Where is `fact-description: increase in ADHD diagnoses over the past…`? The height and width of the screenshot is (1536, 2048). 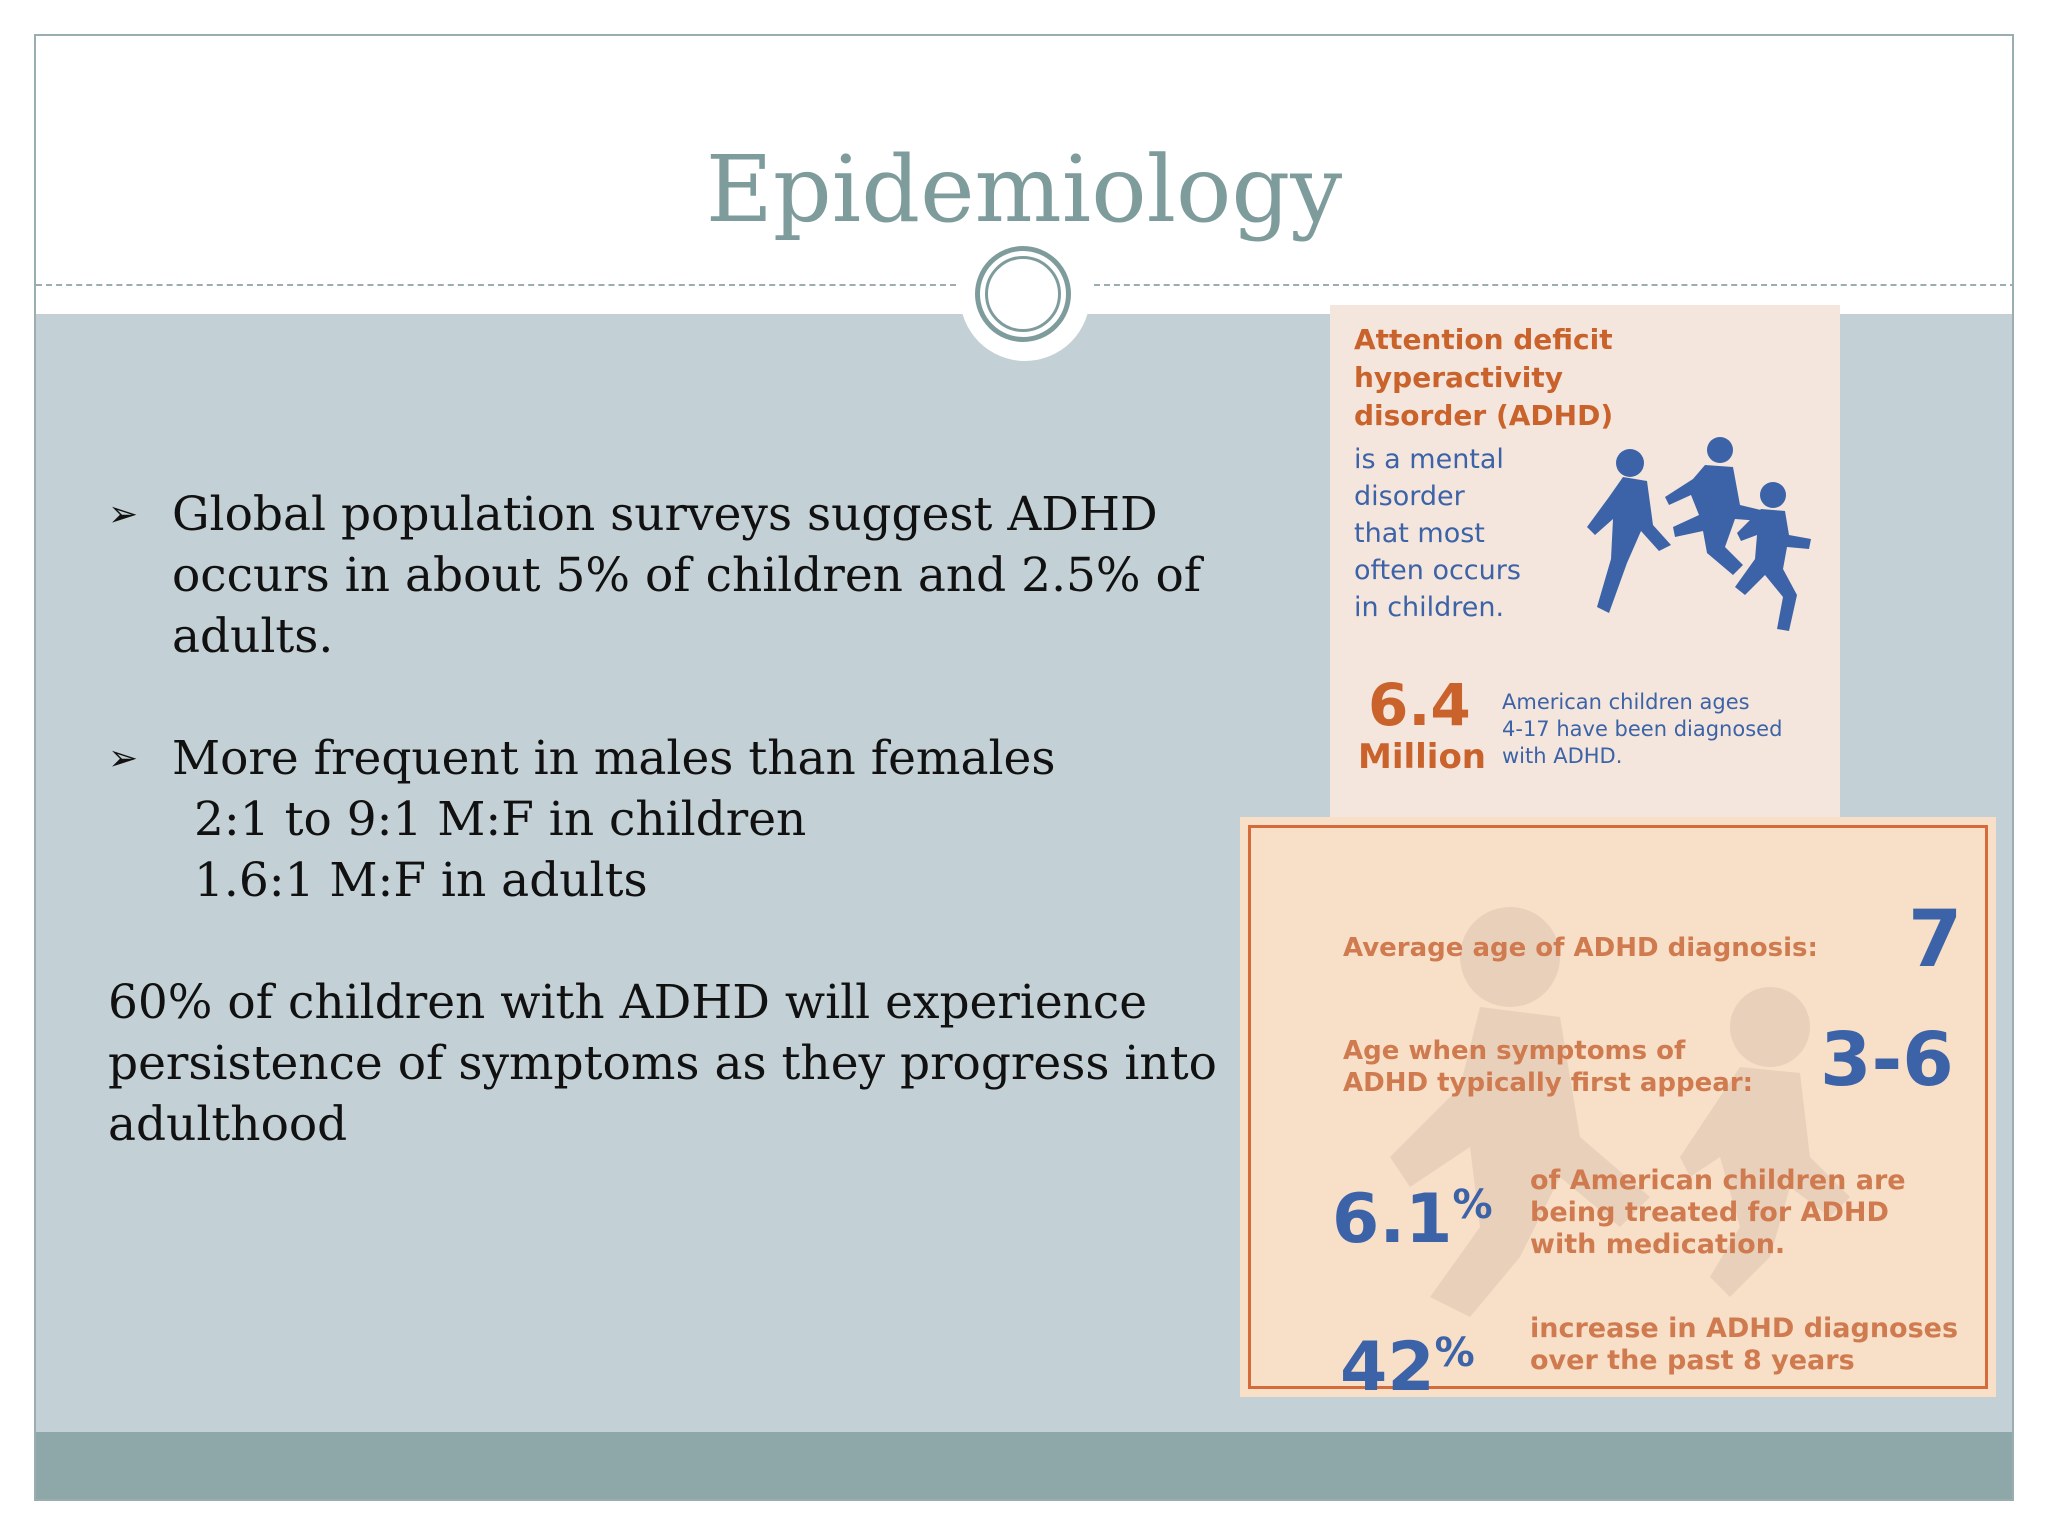
fact-description: increase in ADHD diagnoses over the past… is located at coordinates (1744, 1345).